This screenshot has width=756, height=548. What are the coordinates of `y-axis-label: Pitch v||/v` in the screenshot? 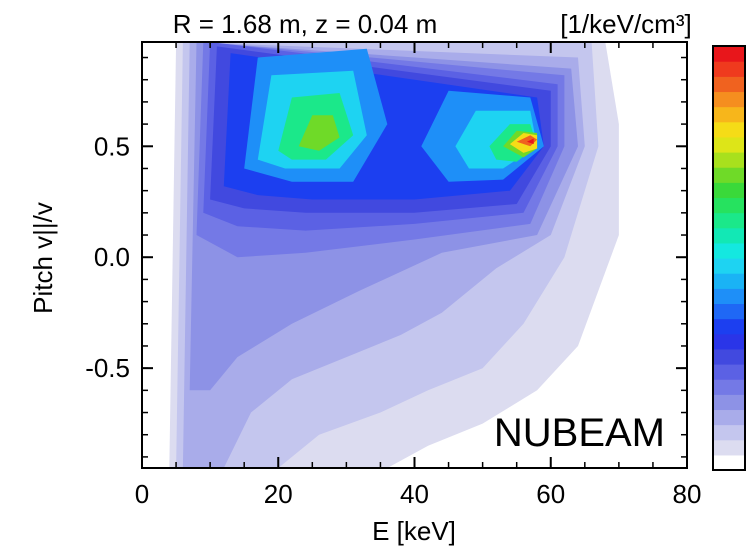 It's located at (43, 258).